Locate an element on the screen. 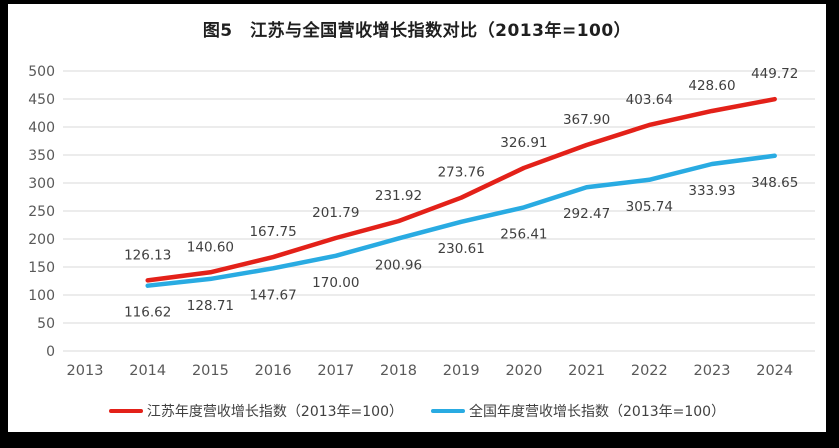  data-label: 200.96 is located at coordinates (398, 265).